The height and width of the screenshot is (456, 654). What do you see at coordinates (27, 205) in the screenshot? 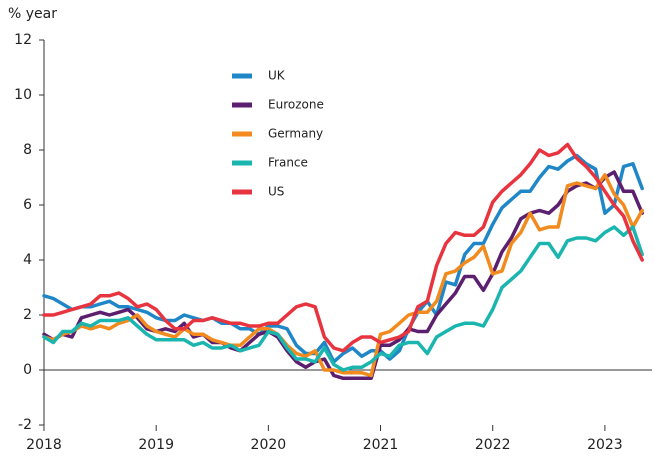
I see `y-tick-label: 6` at bounding box center [27, 205].